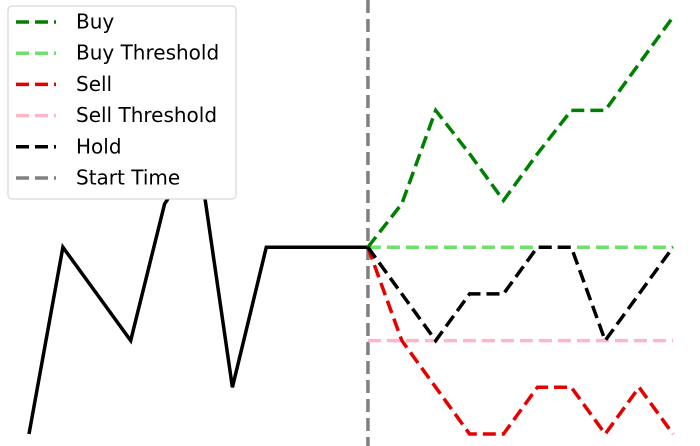 This screenshot has width=700, height=446. I want to click on legend-label: Buy, so click(95, 22).